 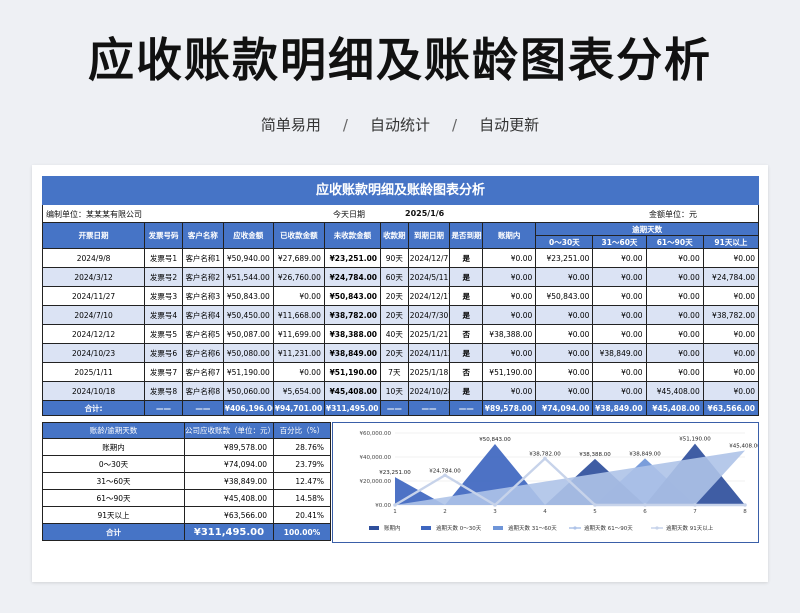 I want to click on summary-cell: 20.41%, so click(x=302, y=515).